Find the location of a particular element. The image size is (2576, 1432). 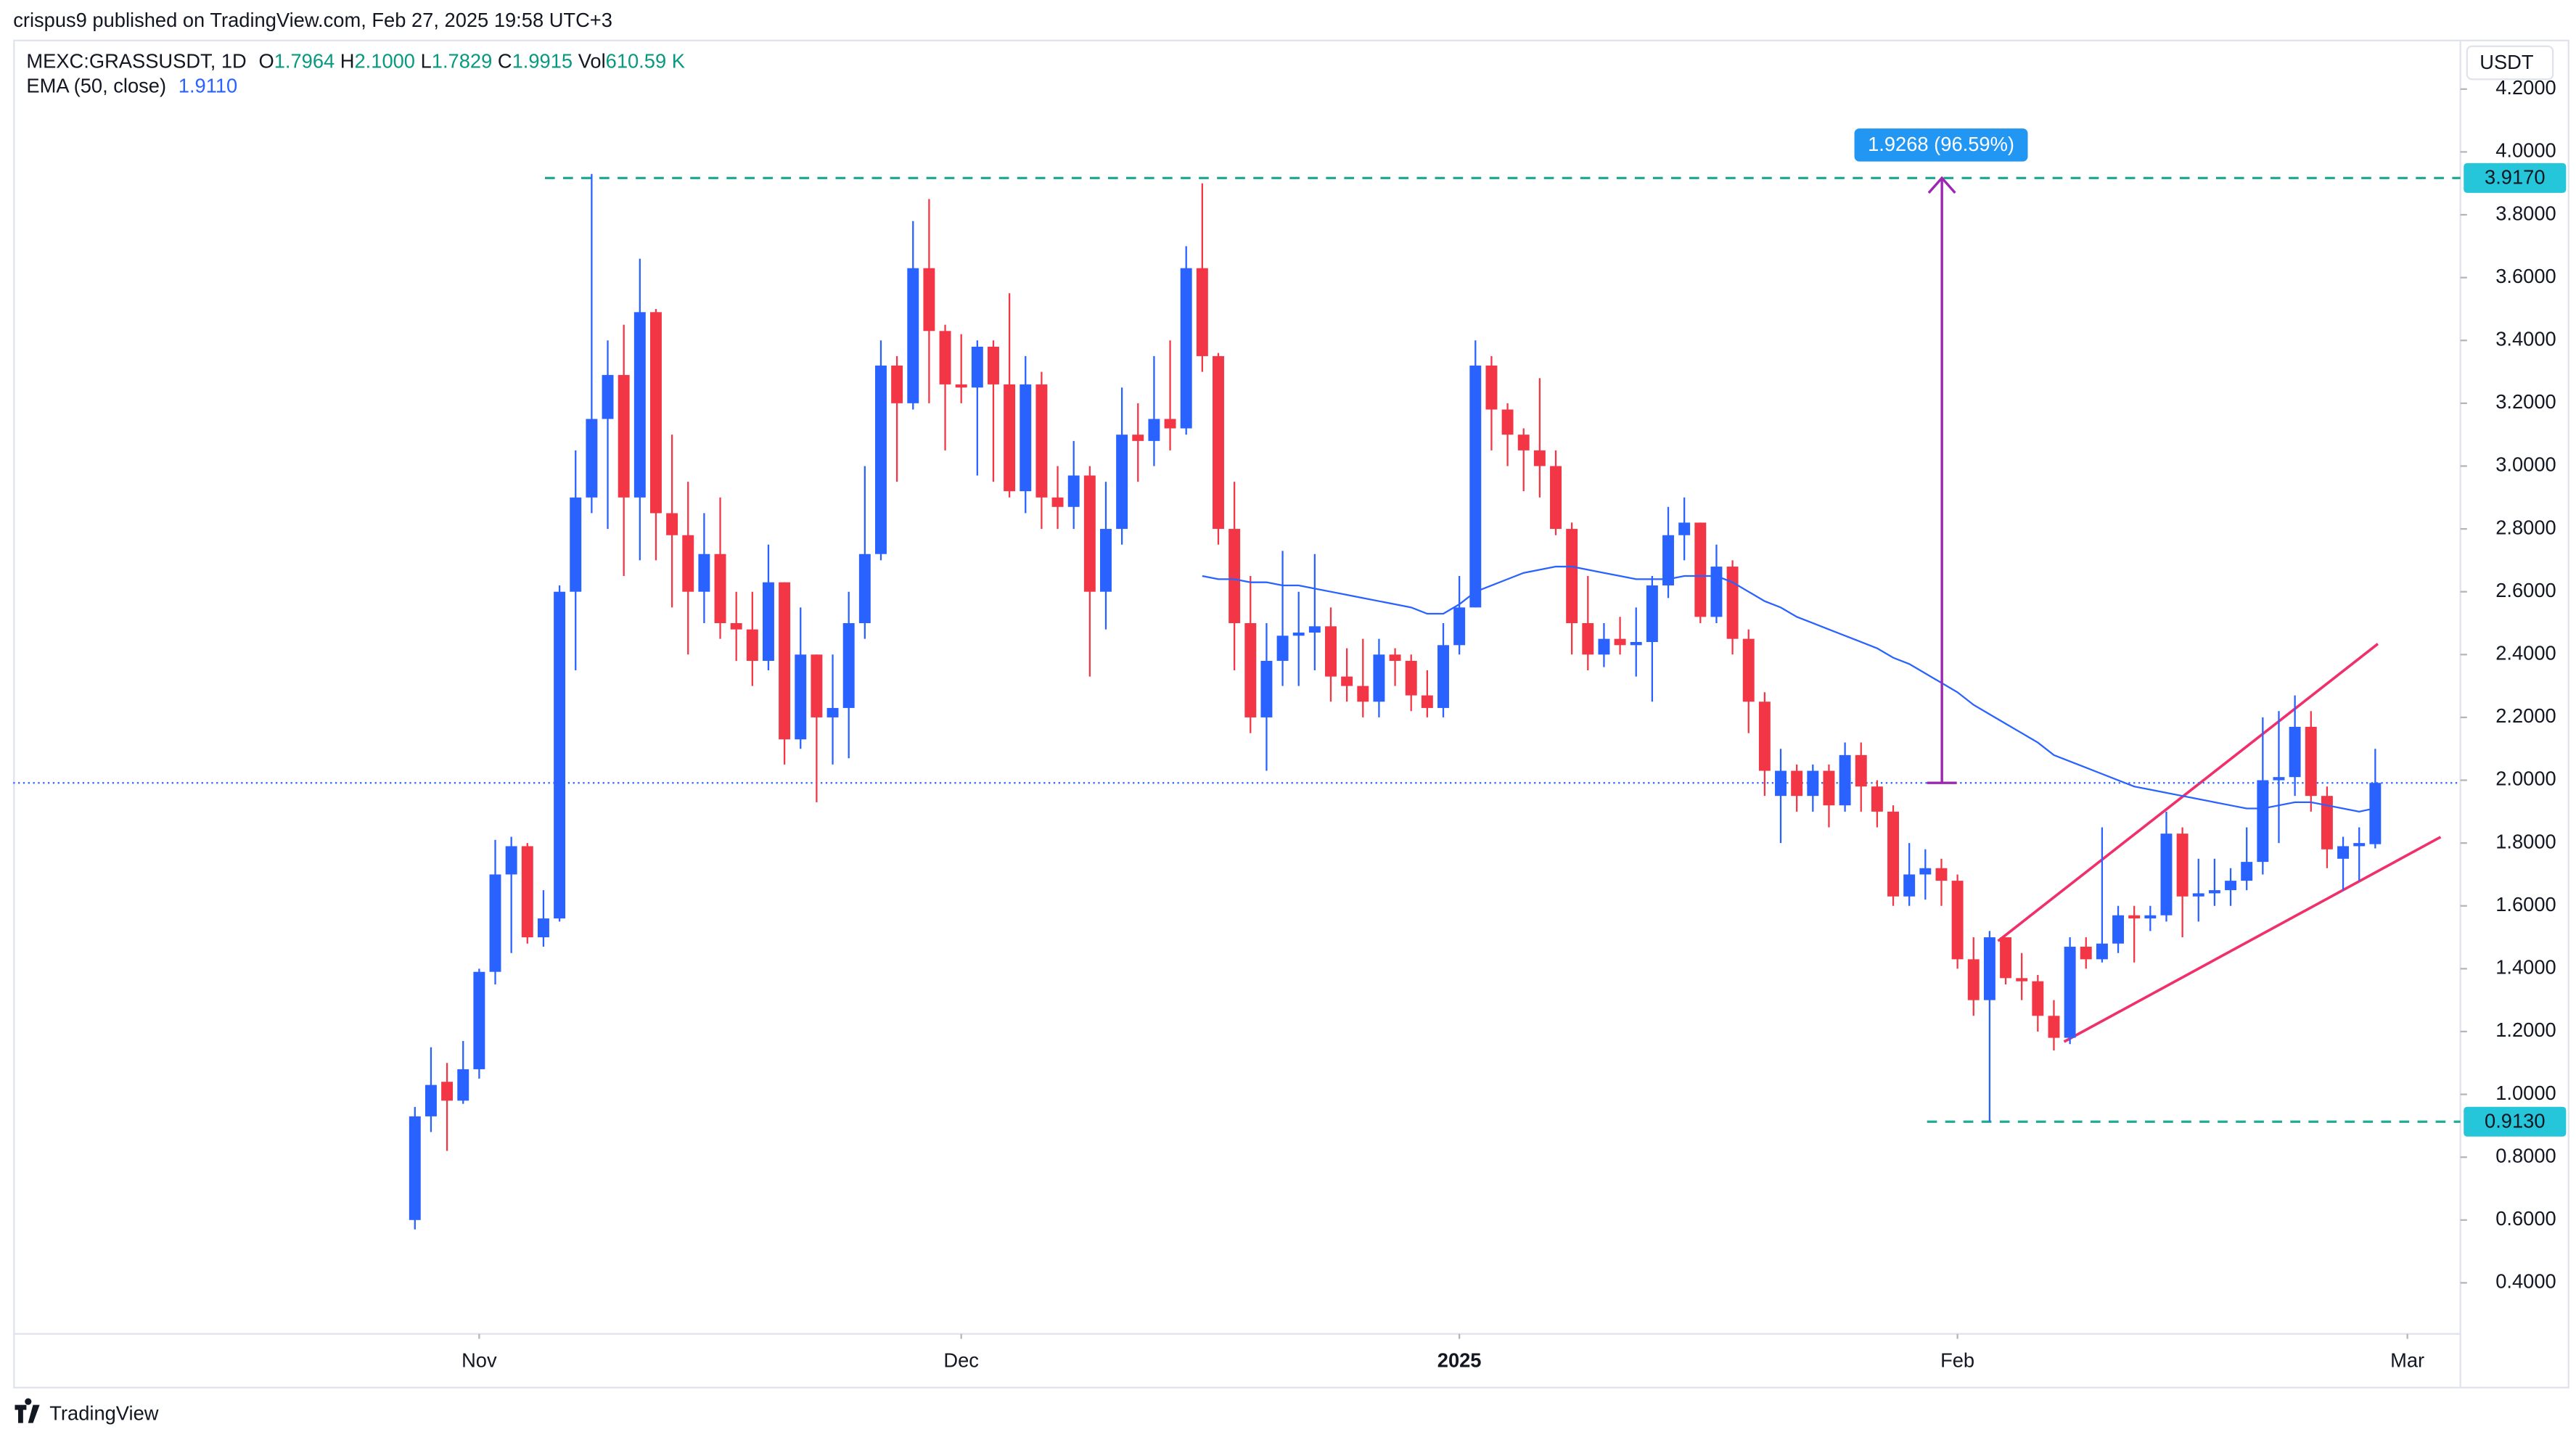

symbol: MEXC:GRASSUSDT, 1D is located at coordinates (136, 61).